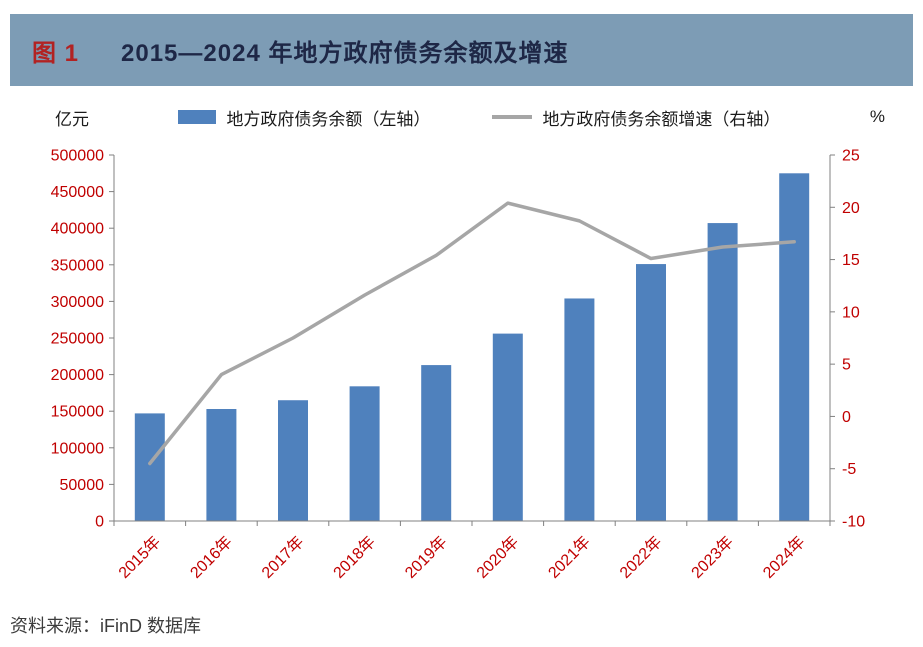 Image resolution: width=923 pixels, height=647 pixels. What do you see at coordinates (328, 119) in the screenshot?
I see `bar-series-label: 地方政府债务余额（左轴）` at bounding box center [328, 119].